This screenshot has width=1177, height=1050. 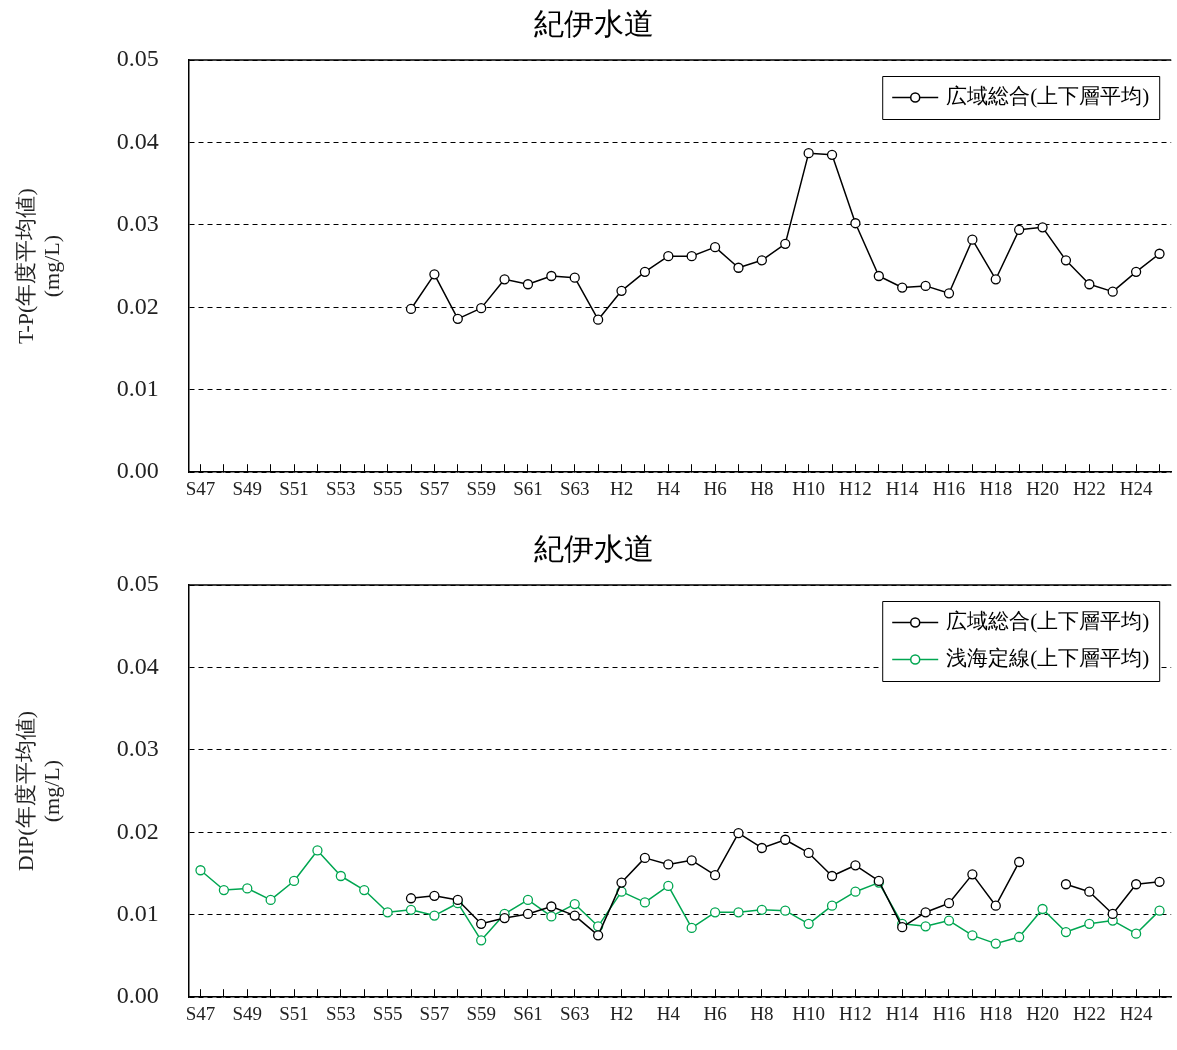 I want to click on legend-label: 浅海定線(上下層平均), so click(x=1048, y=658).